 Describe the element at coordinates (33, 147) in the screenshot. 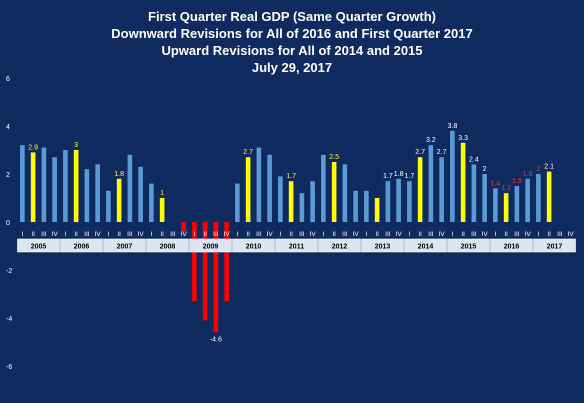

I see `data-label: 2.9` at that location.